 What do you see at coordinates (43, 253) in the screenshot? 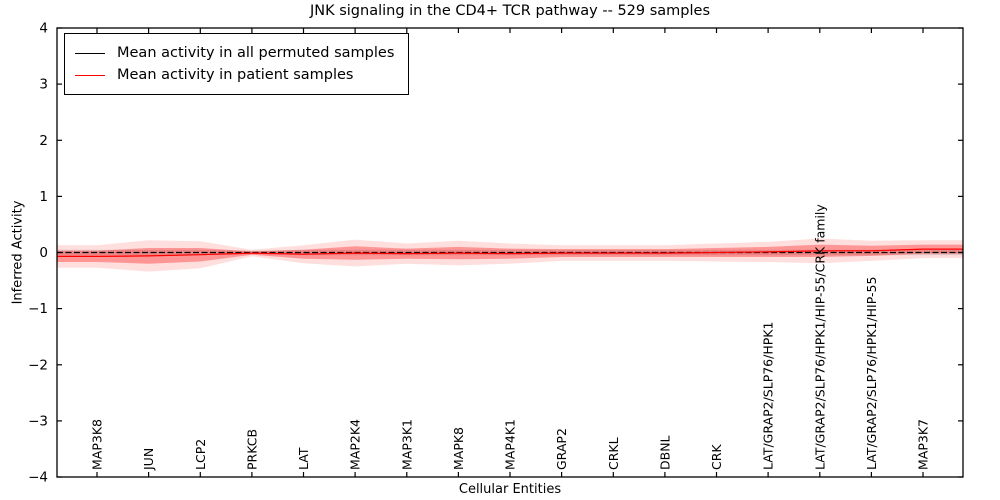
I see `svg-text: 0` at bounding box center [43, 253].